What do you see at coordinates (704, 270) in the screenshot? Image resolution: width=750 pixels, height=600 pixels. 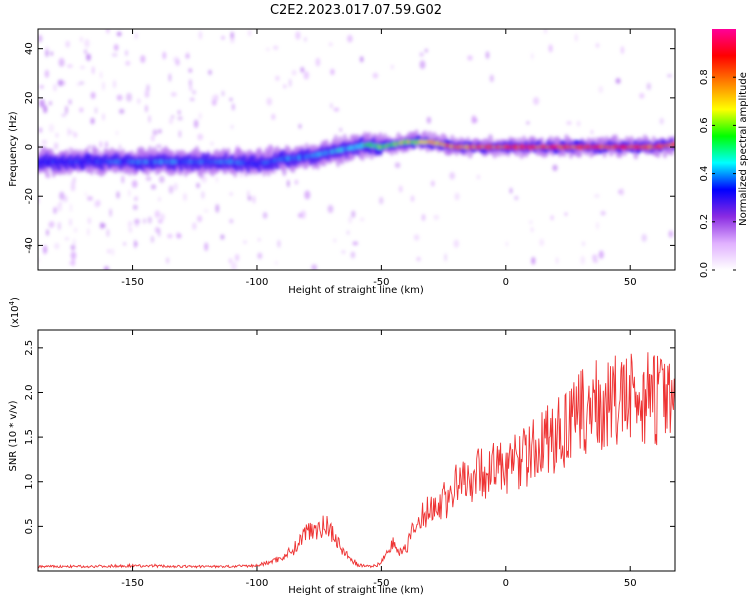 I see `colorbar-tick-label: 0.0` at bounding box center [704, 270].